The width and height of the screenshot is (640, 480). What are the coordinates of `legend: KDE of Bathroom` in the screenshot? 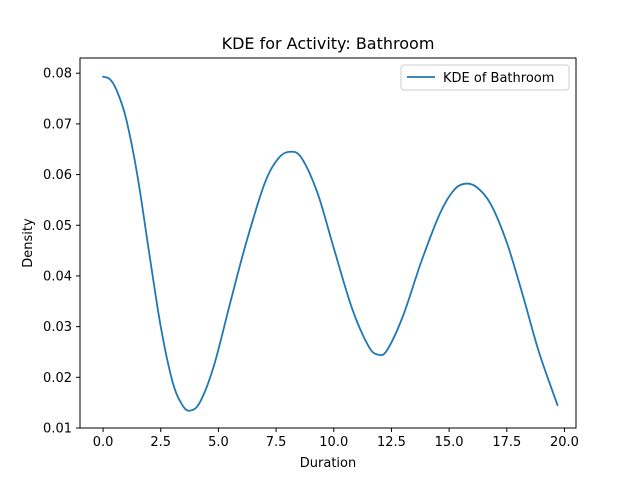 It's located at (485, 77).